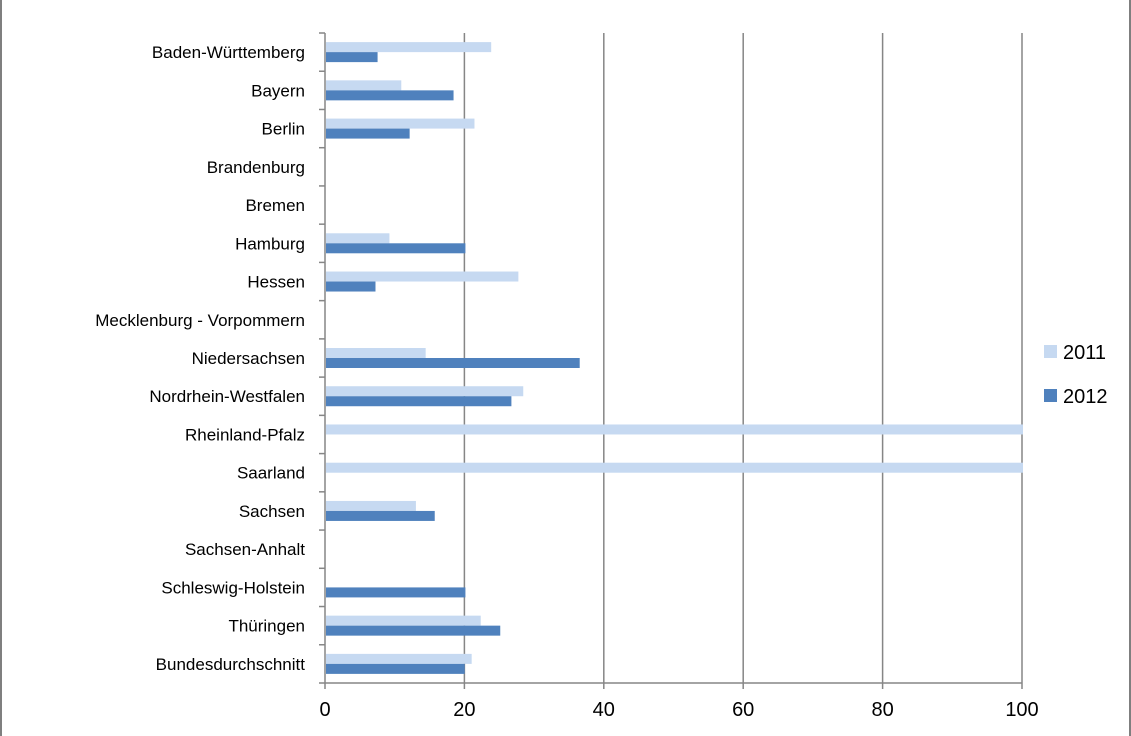 This screenshot has width=1131, height=736. I want to click on bar-2012-baden-w-rttemberg, so click(352, 57).